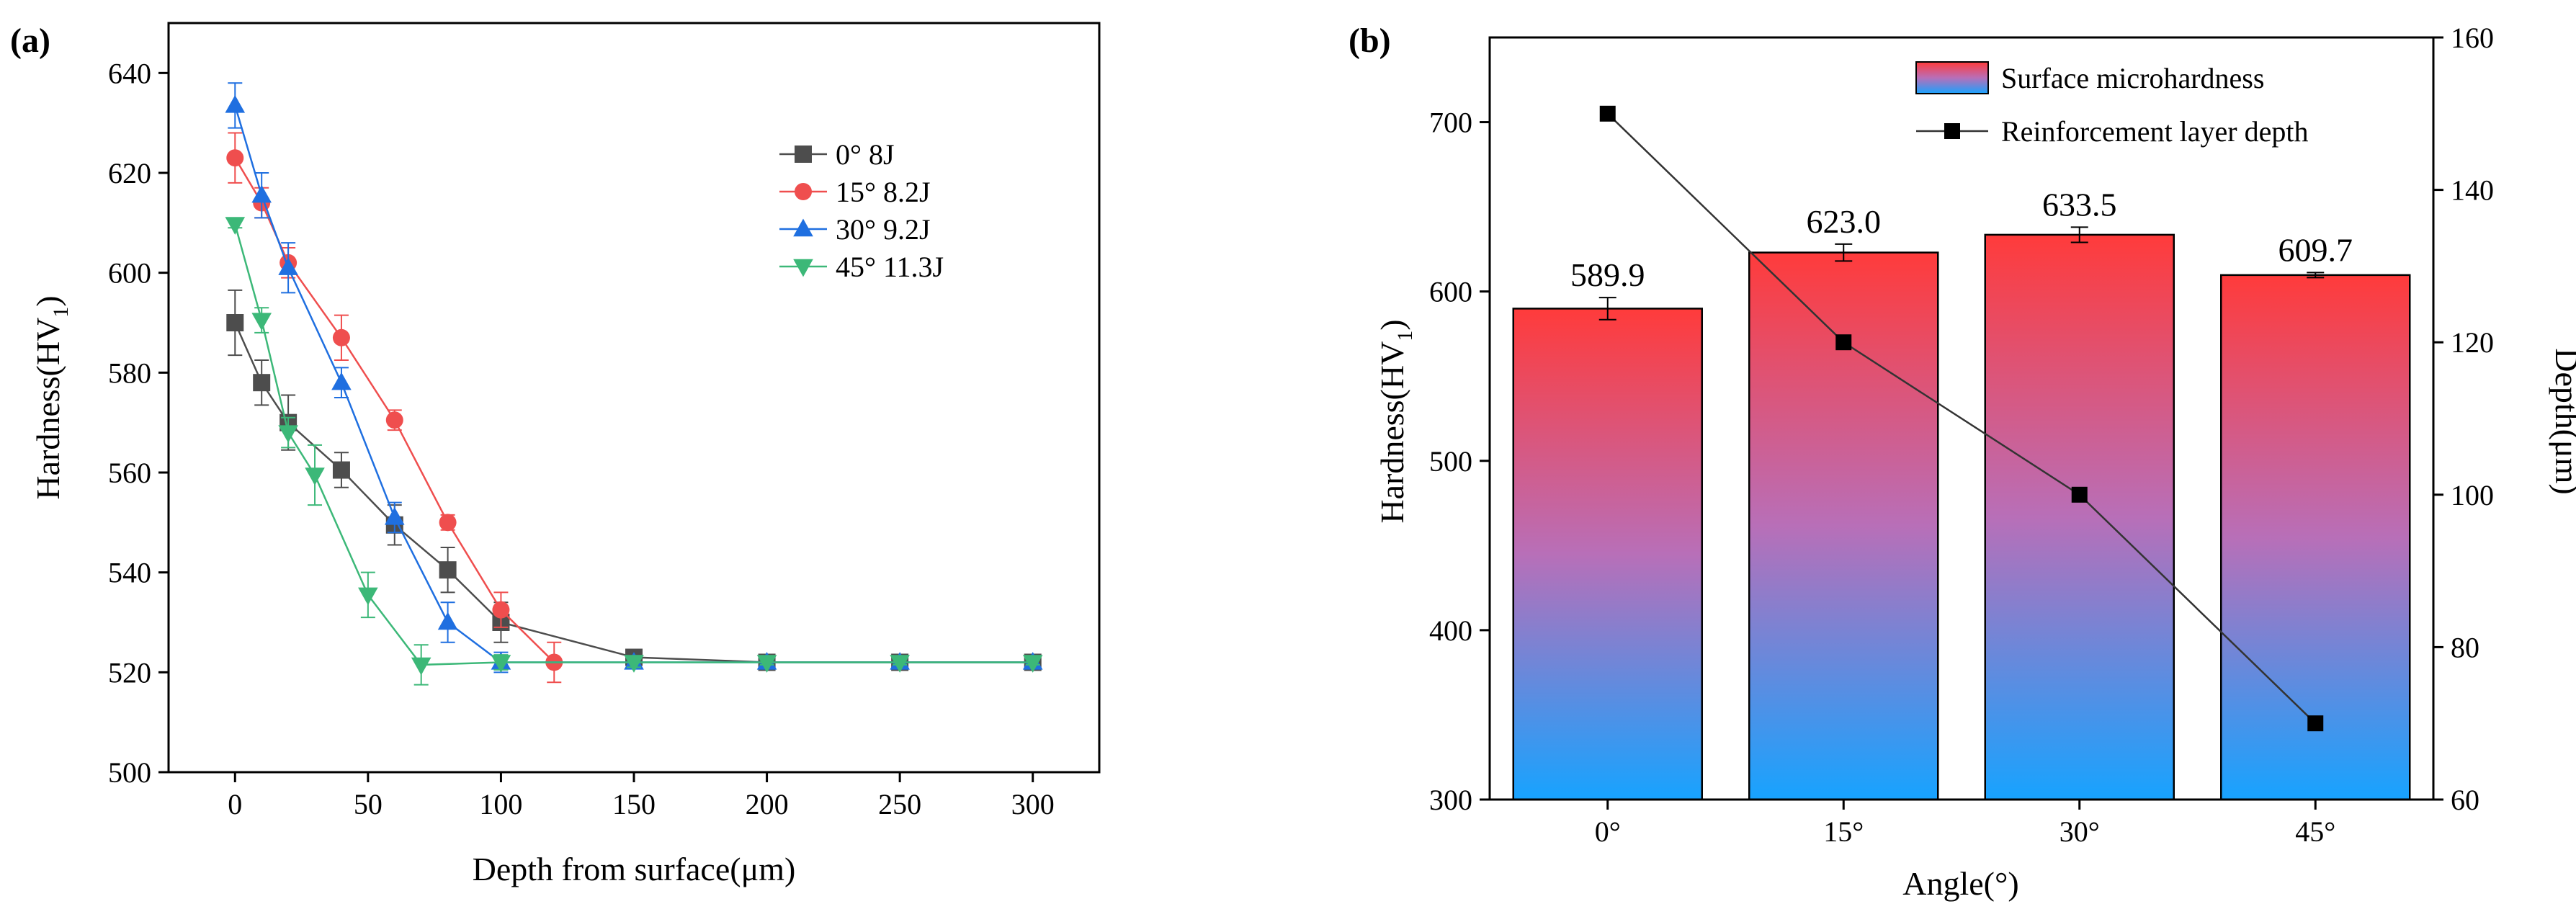 Image resolution: width=2576 pixels, height=922 pixels. I want to click on panel-a-x-tick-label: 0, so click(235, 804).